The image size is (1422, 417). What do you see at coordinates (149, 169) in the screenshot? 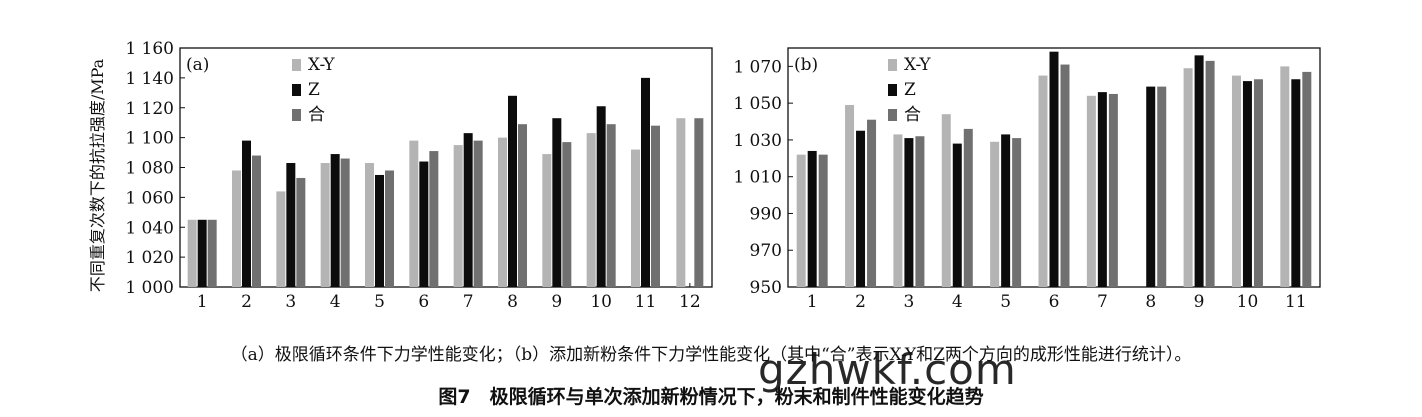
I see `y-tick-label: 1 080` at bounding box center [149, 169].